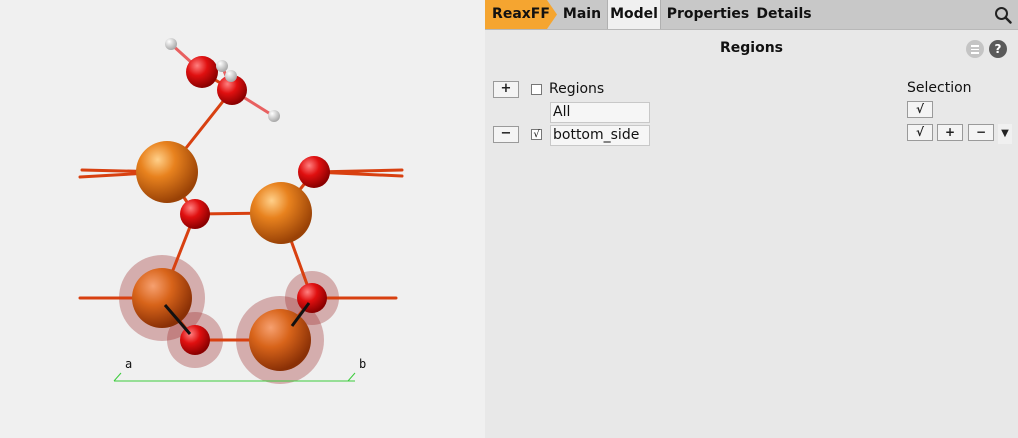 This screenshot has height=438, width=1018. What do you see at coordinates (998, 49) in the screenshot?
I see `help-icon: ?` at bounding box center [998, 49].